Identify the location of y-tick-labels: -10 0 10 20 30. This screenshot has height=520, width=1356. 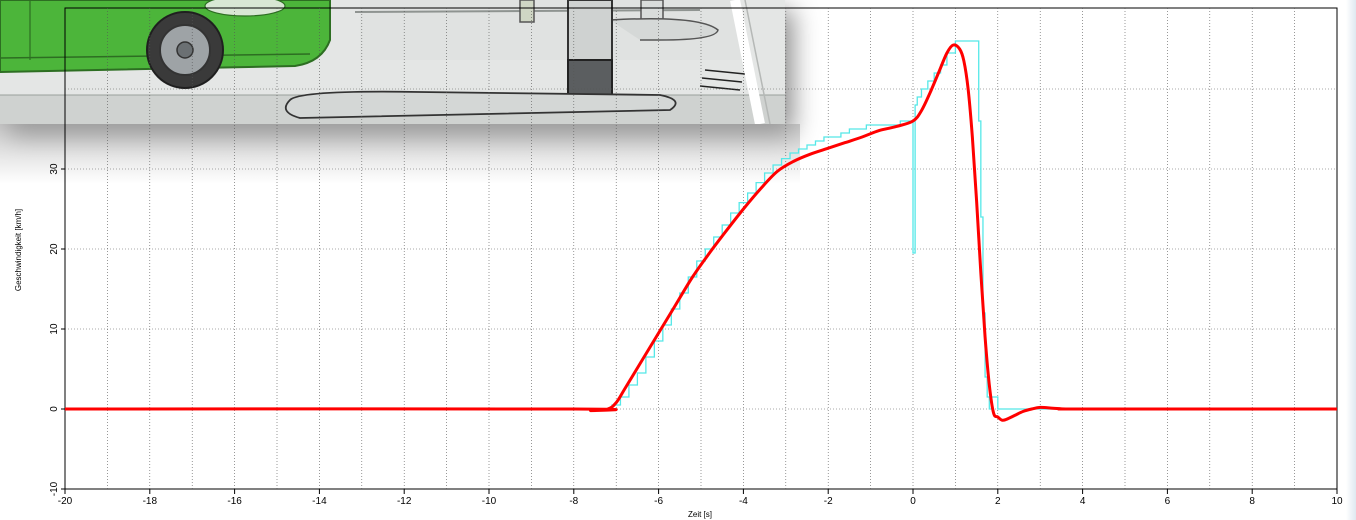
(54, 329).